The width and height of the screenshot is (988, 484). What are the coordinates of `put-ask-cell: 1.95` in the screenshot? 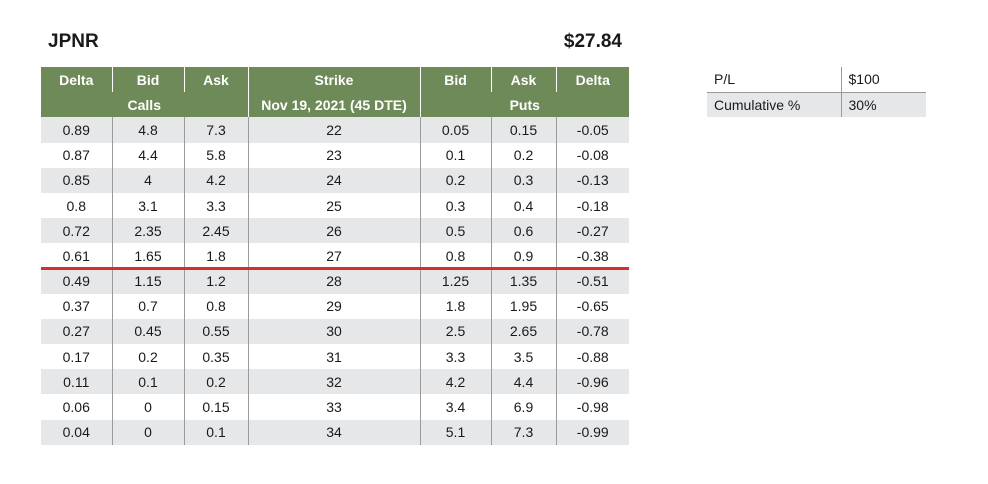 It's located at (523, 306).